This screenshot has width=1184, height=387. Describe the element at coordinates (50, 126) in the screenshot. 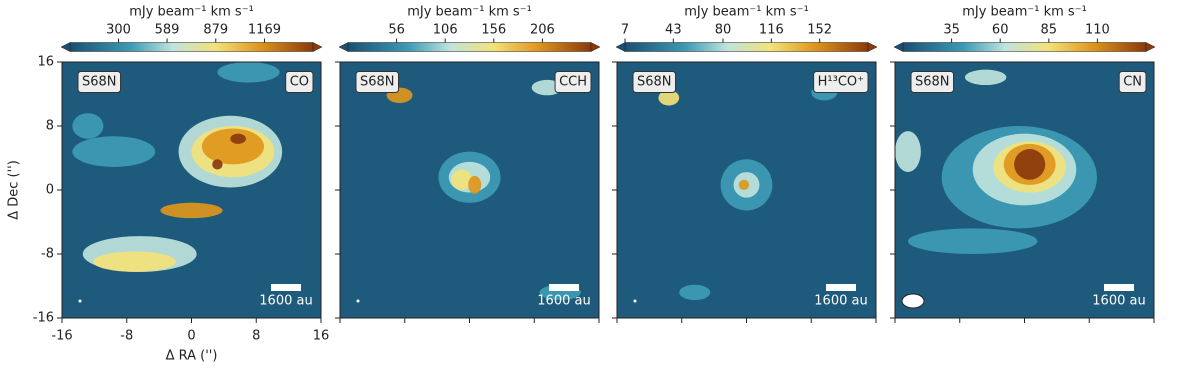

I see `y-tick-label: 8` at that location.